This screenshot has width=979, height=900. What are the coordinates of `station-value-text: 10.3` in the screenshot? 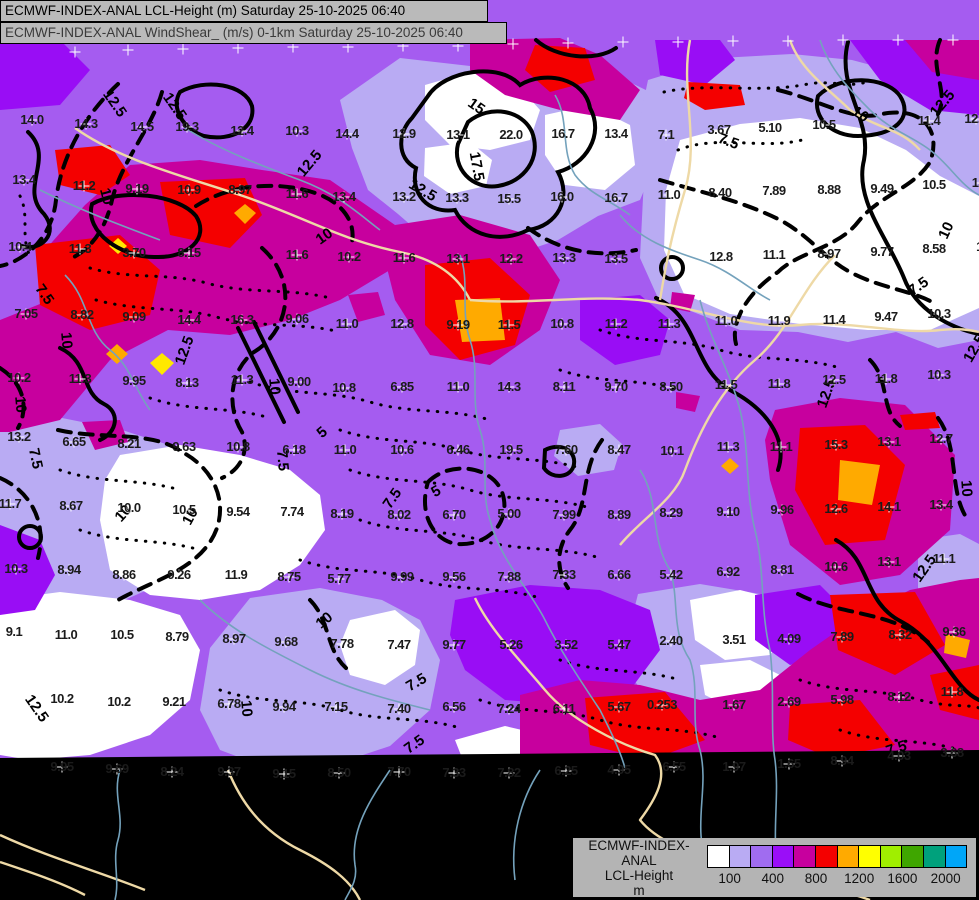 It's located at (939, 313).